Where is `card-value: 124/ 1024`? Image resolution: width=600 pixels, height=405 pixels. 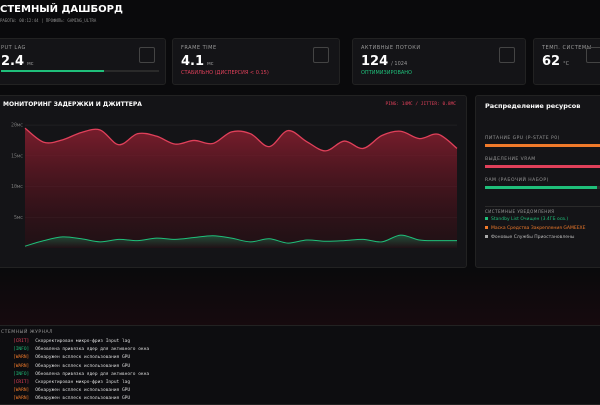
card-value: 124/ 1024 is located at coordinates (384, 61).